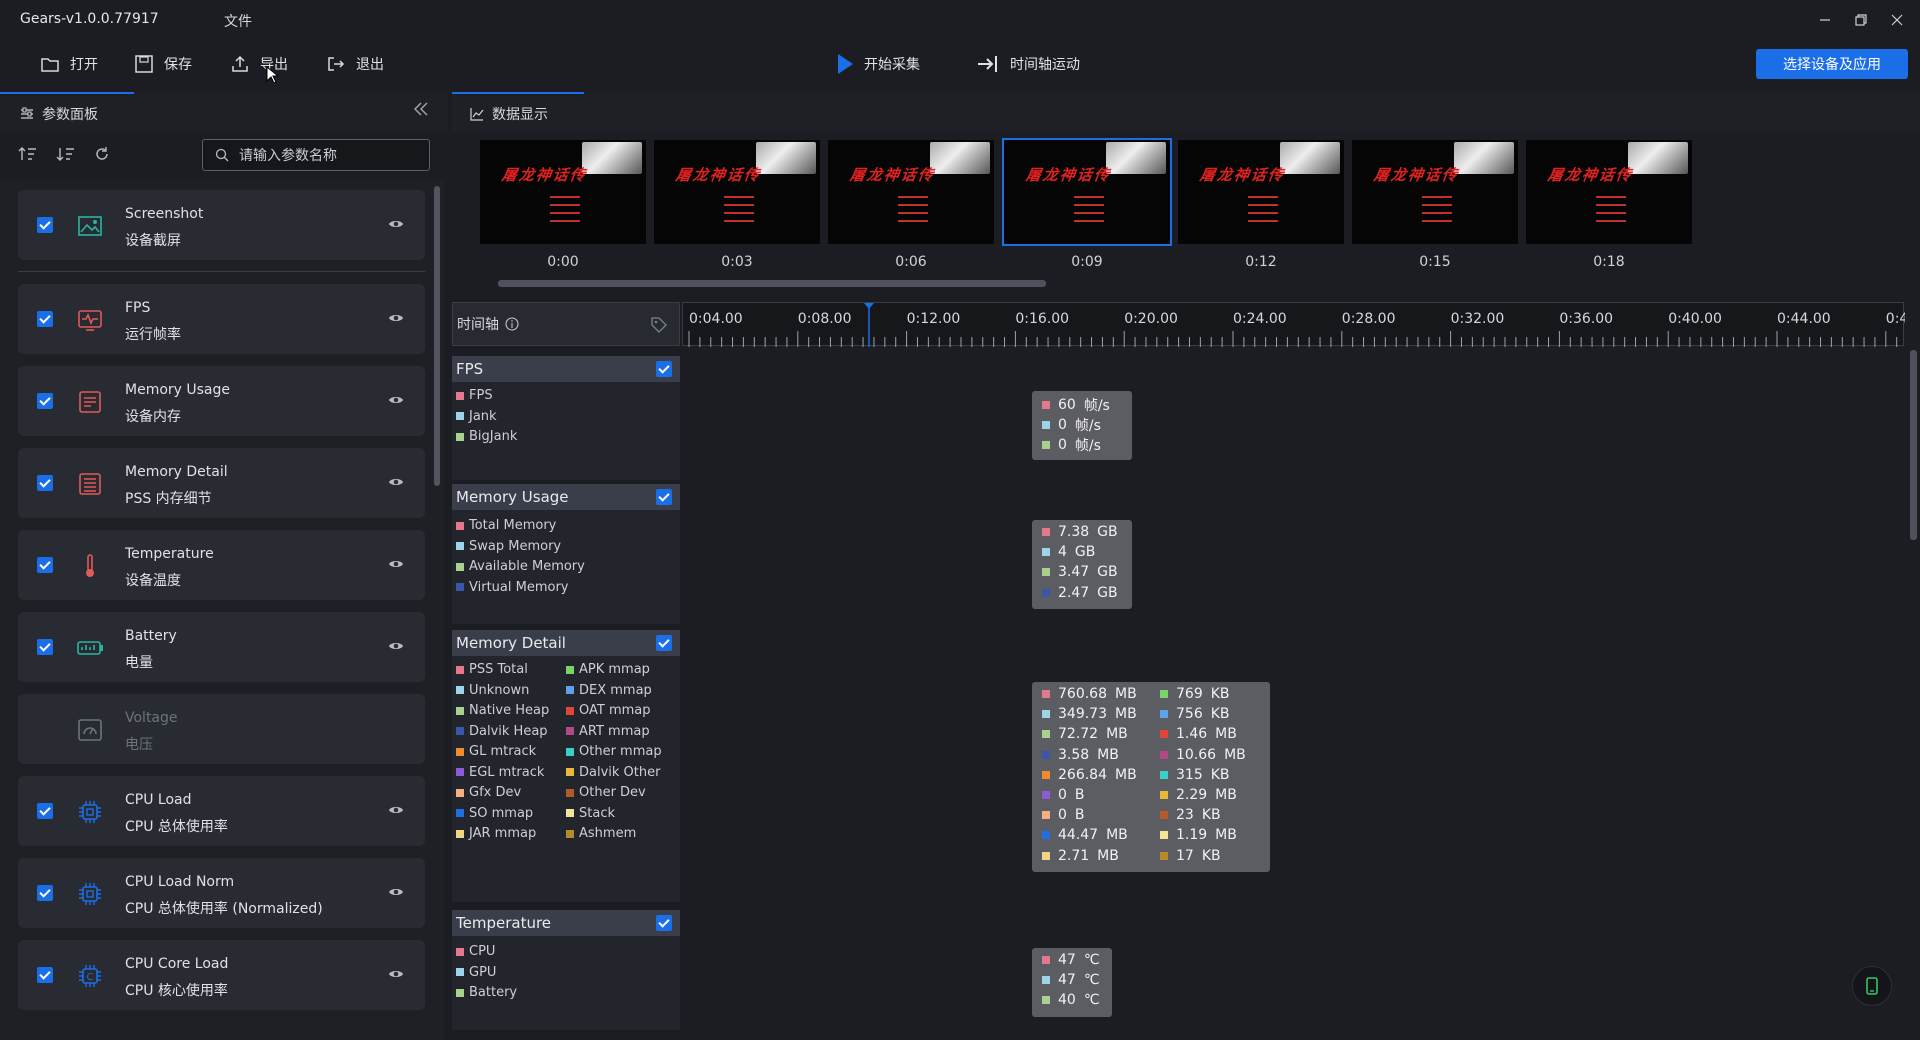  What do you see at coordinates (1236, 424) in the screenshot?
I see `eye-icon: 帧/s604530150` at bounding box center [1236, 424].